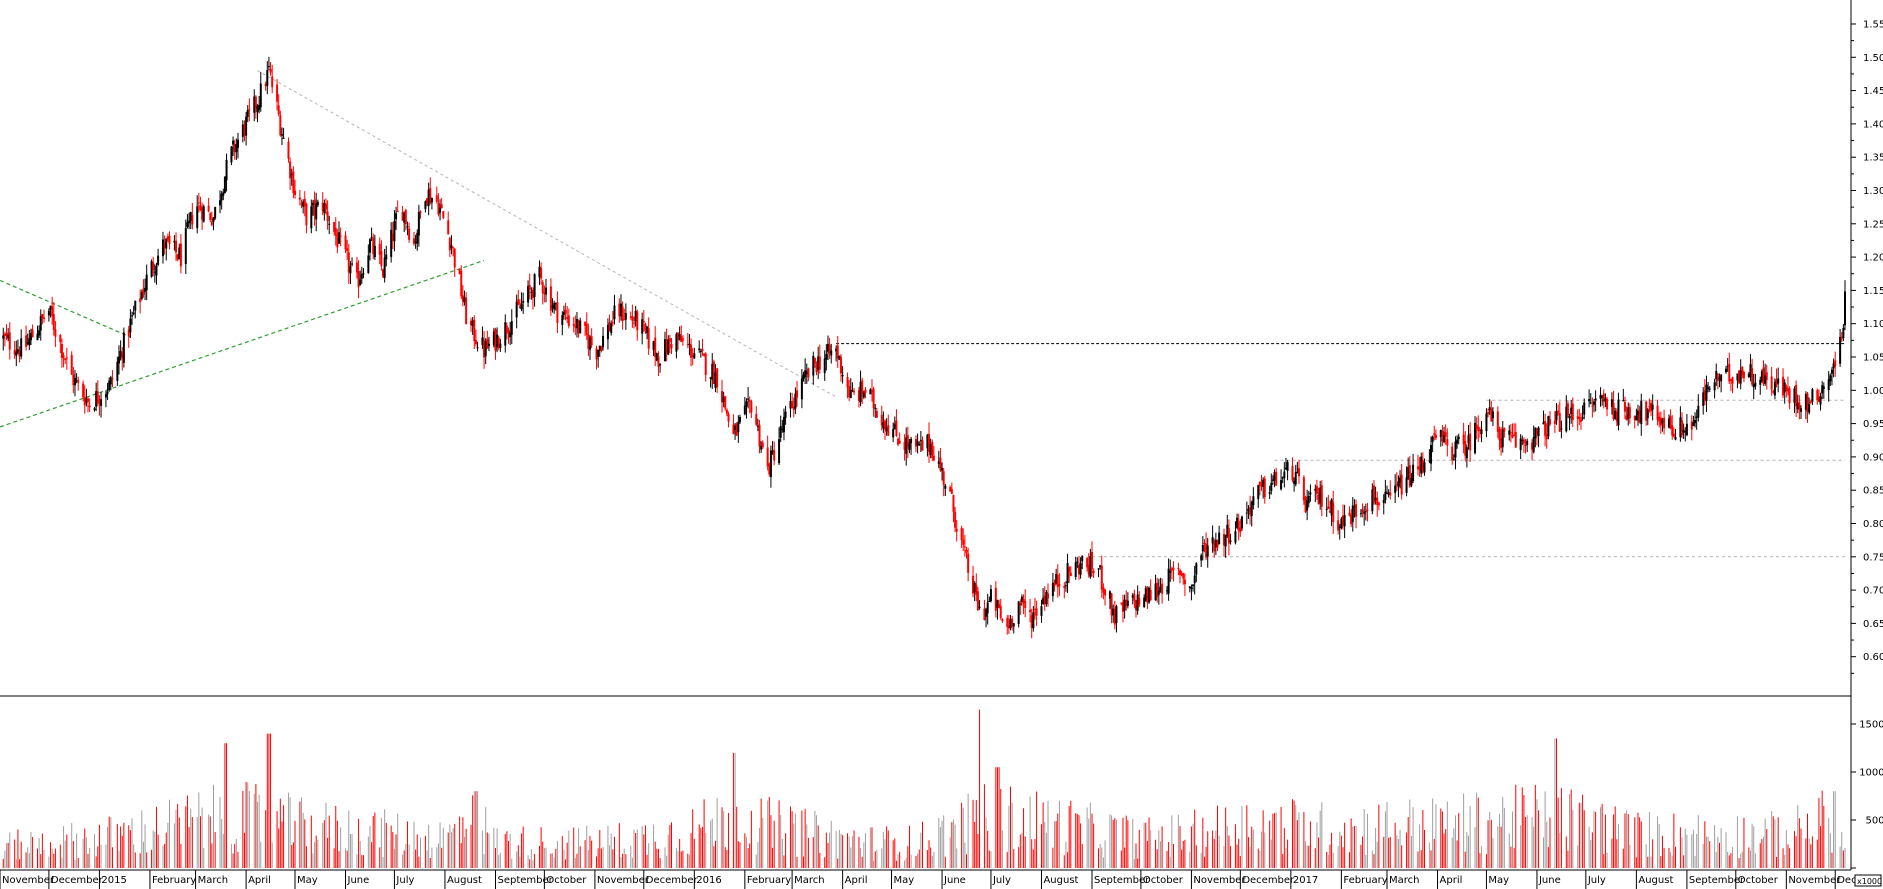 This screenshot has height=889, width=1883. Describe the element at coordinates (1873, 291) in the screenshot. I see `price-tick-label: 1.15` at that location.